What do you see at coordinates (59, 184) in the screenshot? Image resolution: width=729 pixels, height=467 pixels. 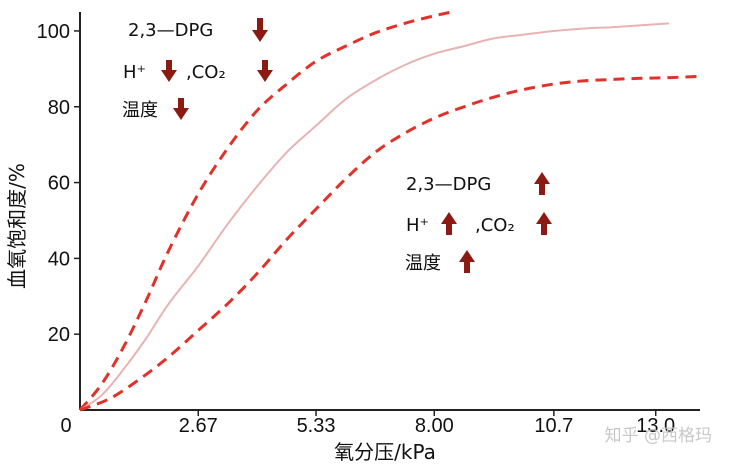 I see `y-tick-label: 60` at bounding box center [59, 184].